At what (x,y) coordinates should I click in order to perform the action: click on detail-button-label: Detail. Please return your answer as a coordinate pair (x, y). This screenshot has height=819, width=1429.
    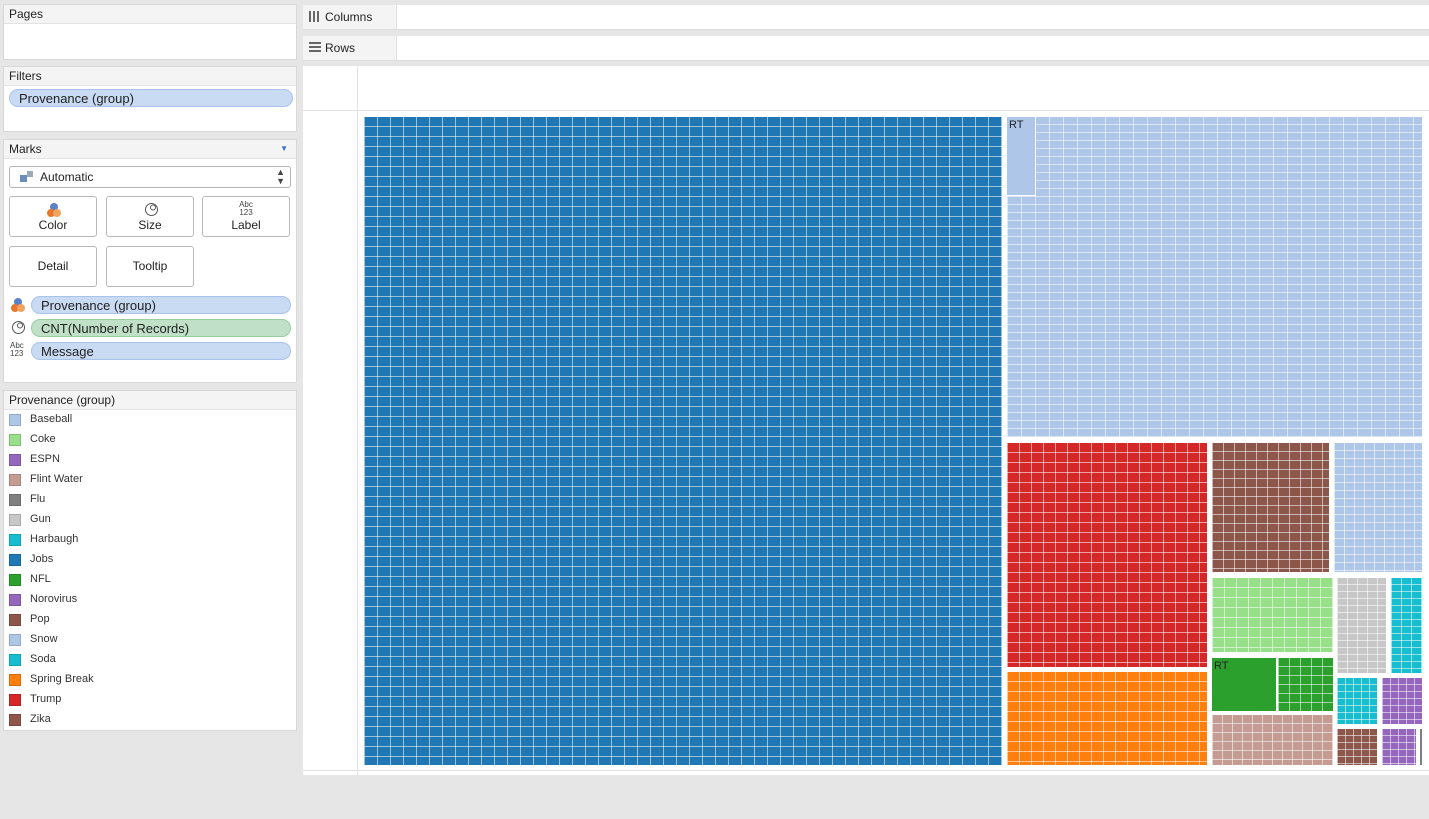
    Looking at the image, I should click on (53, 266).